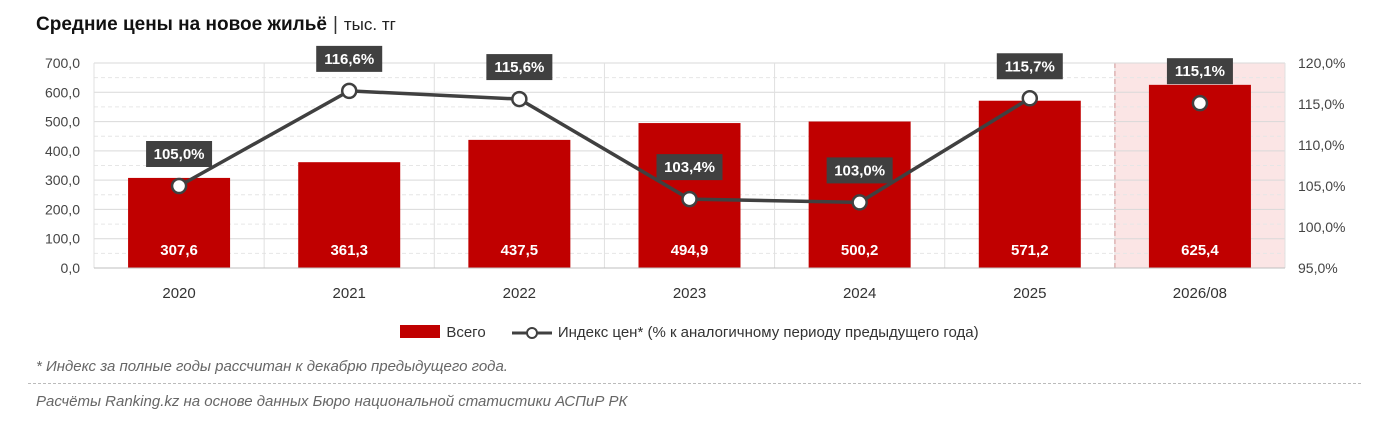 This screenshot has width=1379, height=434. Describe the element at coordinates (181, 24) in the screenshot. I see `chart-title-text: Средние цены на новое жильё` at that location.